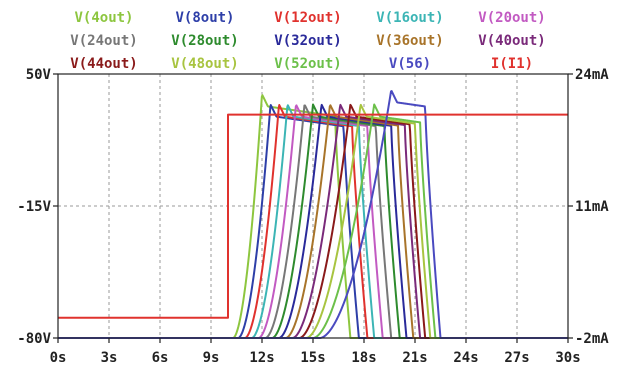  Describe the element at coordinates (410, 64) in the screenshot. I see `legend-entry: V(56)` at that location.